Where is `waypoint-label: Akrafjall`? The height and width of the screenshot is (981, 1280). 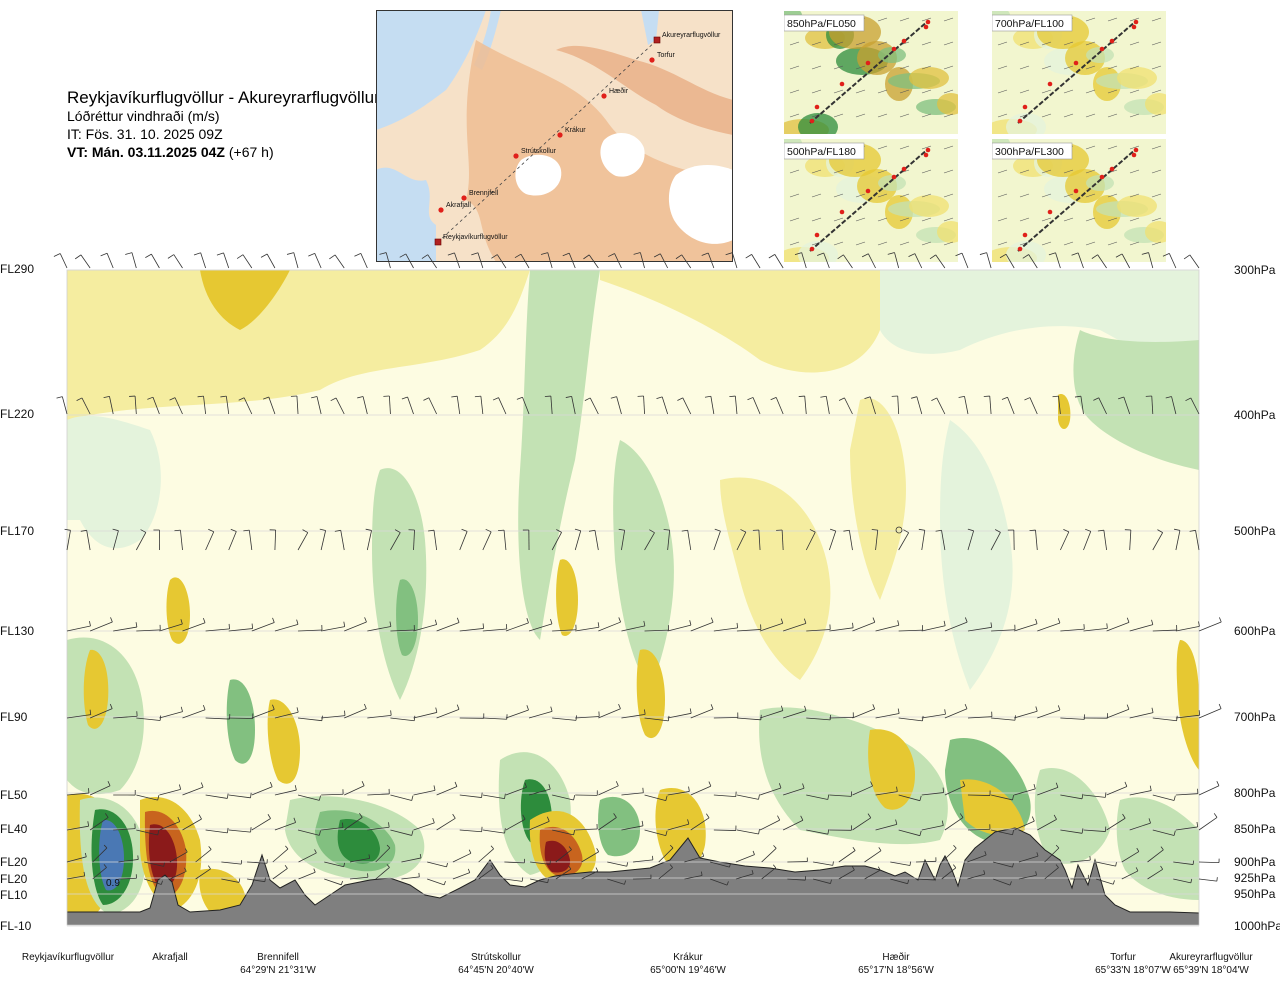 waypoint-label: Akrafjall is located at coordinates (458, 205).